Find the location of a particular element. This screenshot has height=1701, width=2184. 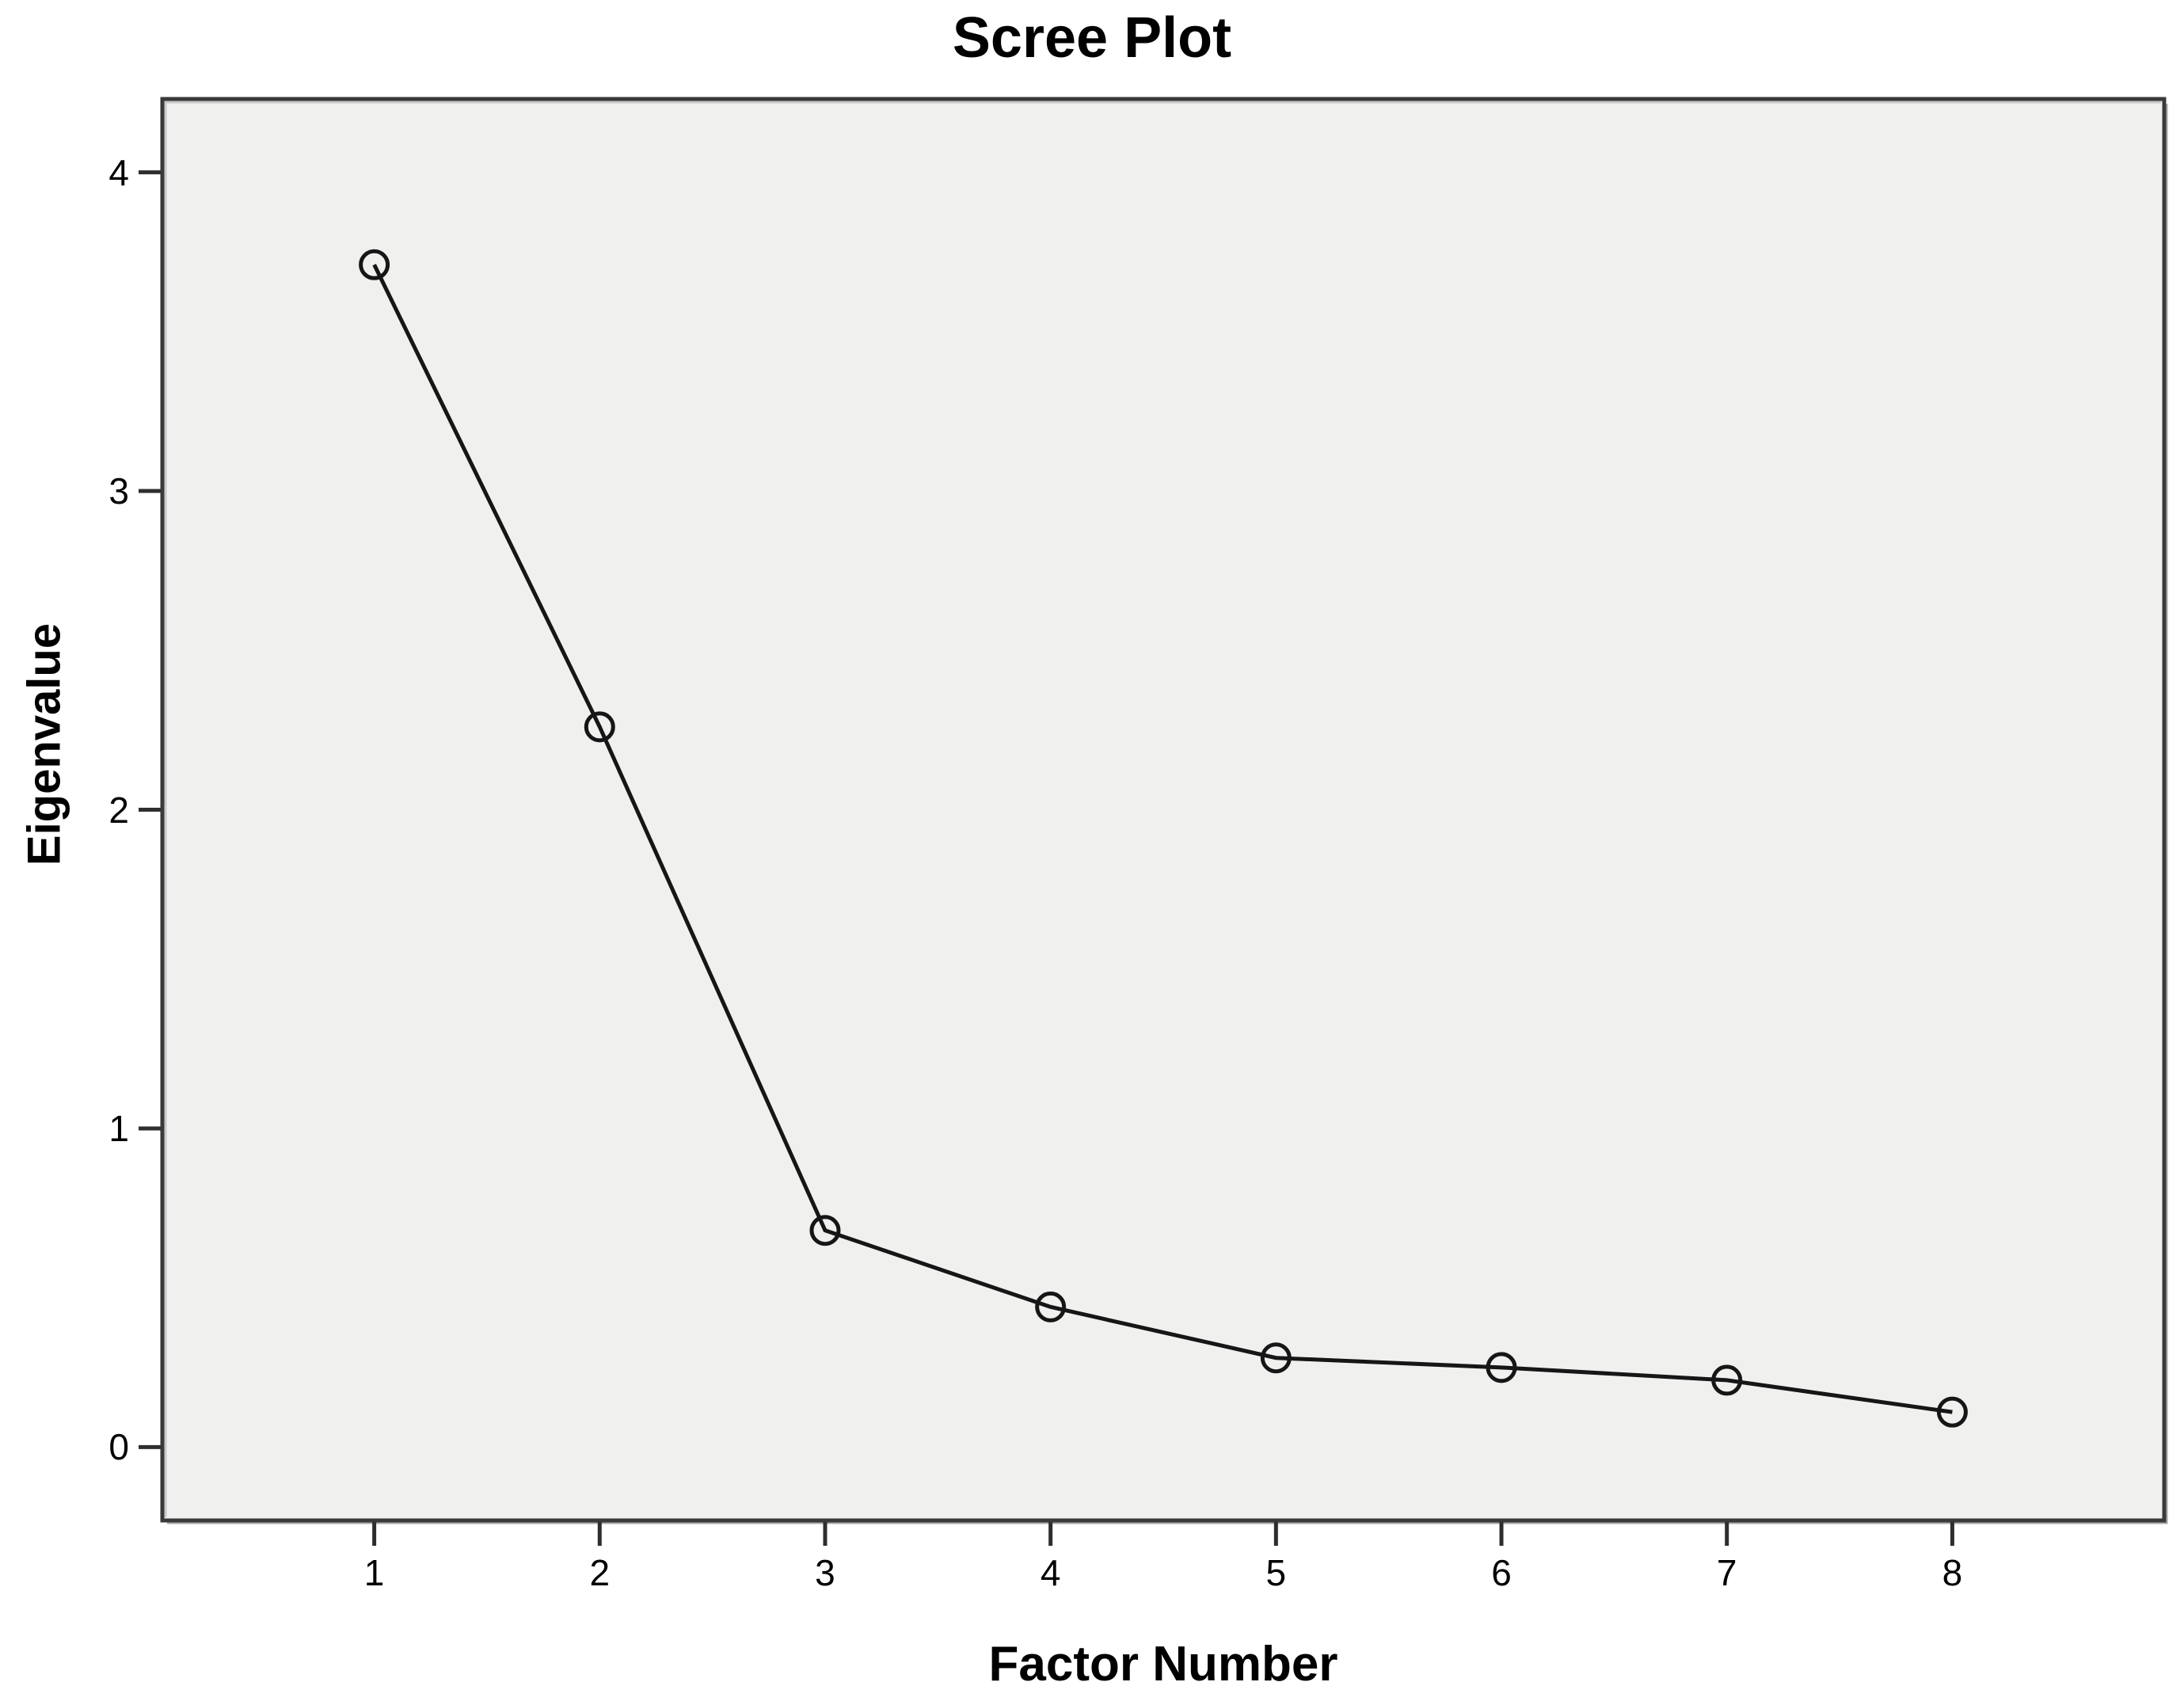

x-tick-label: 7 is located at coordinates (1726, 1572).